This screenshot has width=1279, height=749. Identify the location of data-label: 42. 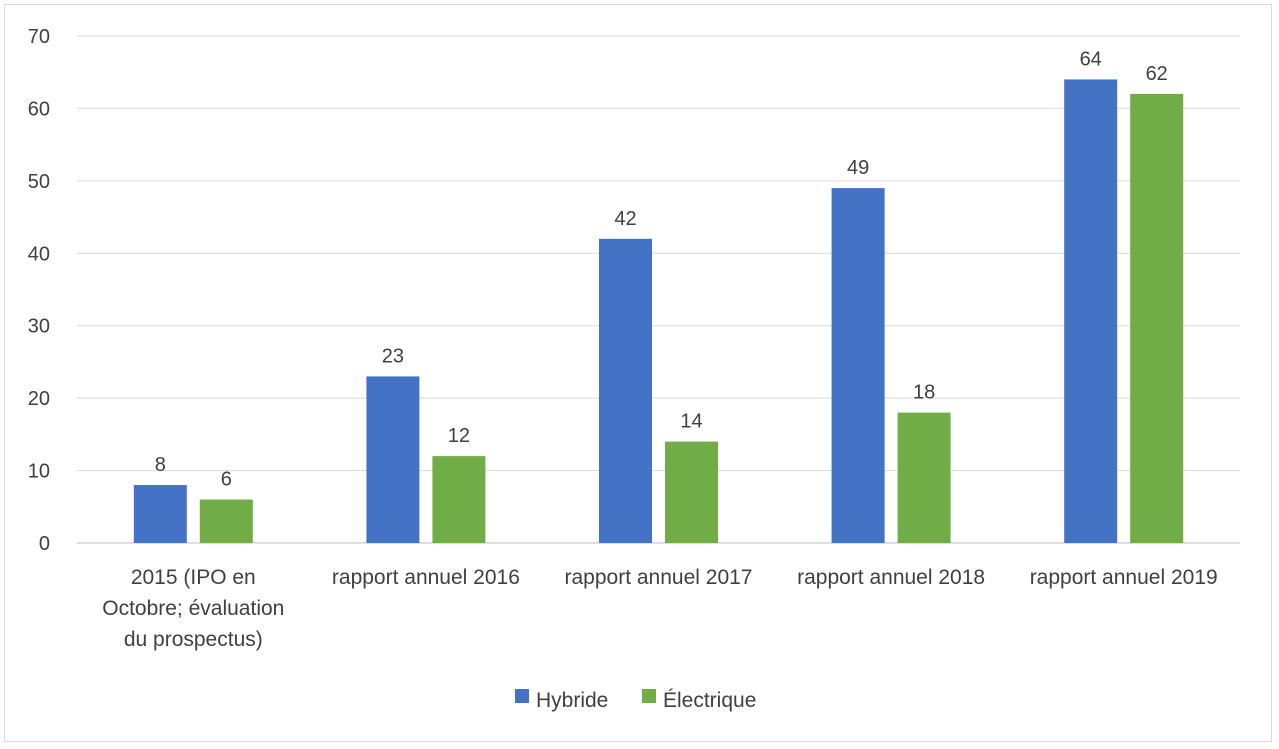
(625, 219).